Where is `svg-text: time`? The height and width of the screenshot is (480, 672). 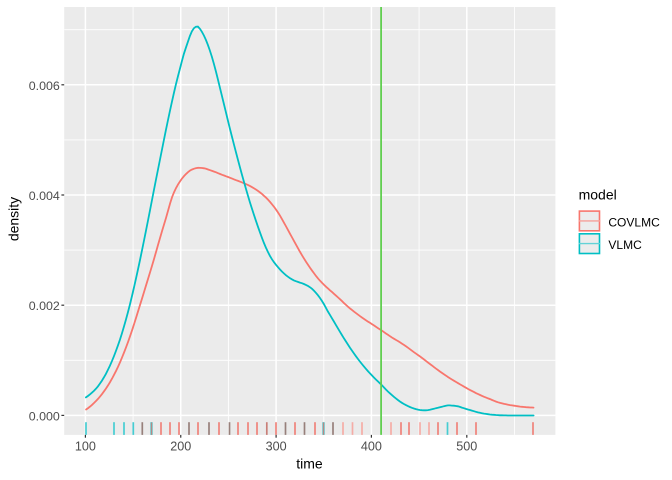
svg-text: time is located at coordinates (309, 463).